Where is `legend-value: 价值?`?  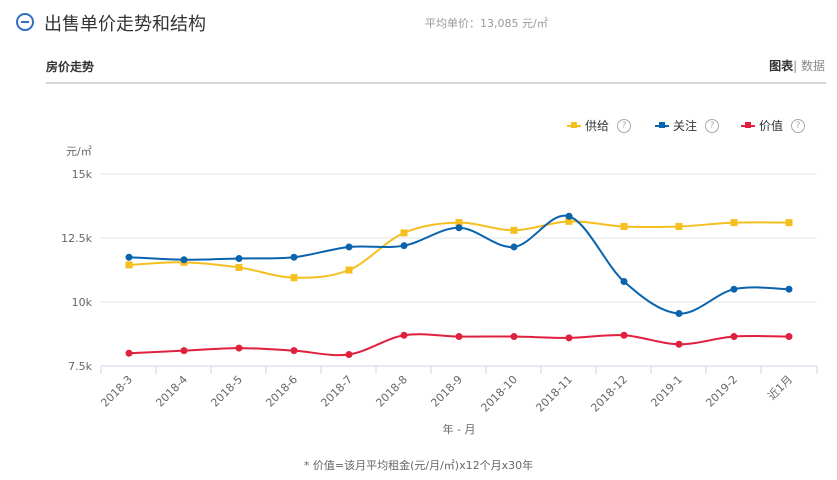
legend-value: 价值? is located at coordinates (773, 125).